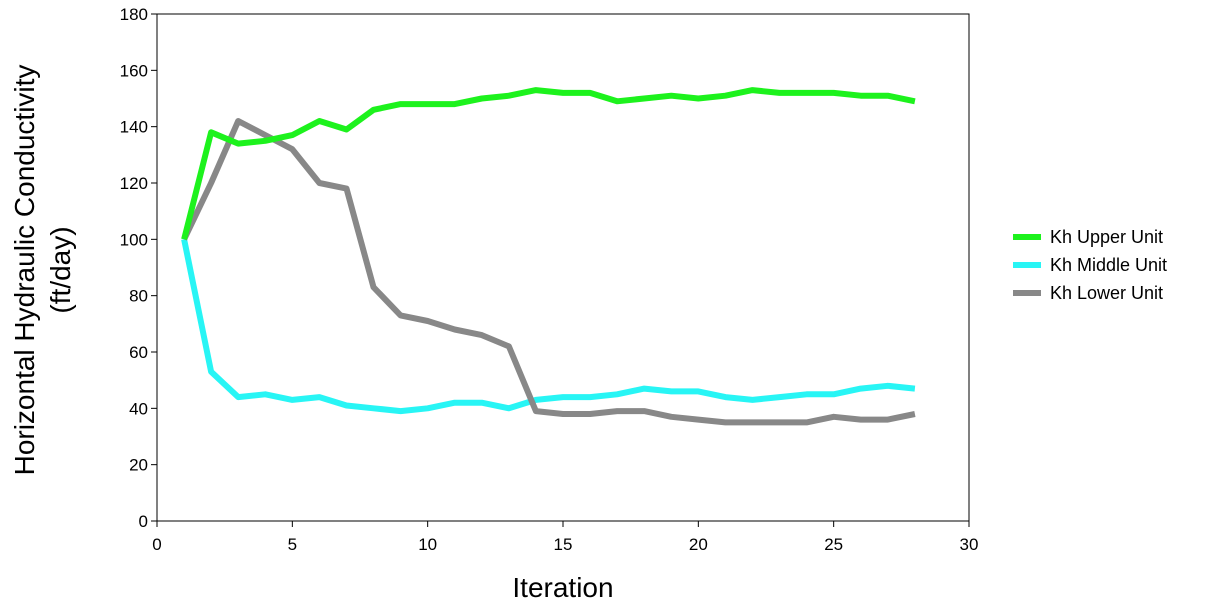 This screenshot has height=609, width=1219. Describe the element at coordinates (833, 544) in the screenshot. I see `x-tick-label: 25` at that location.